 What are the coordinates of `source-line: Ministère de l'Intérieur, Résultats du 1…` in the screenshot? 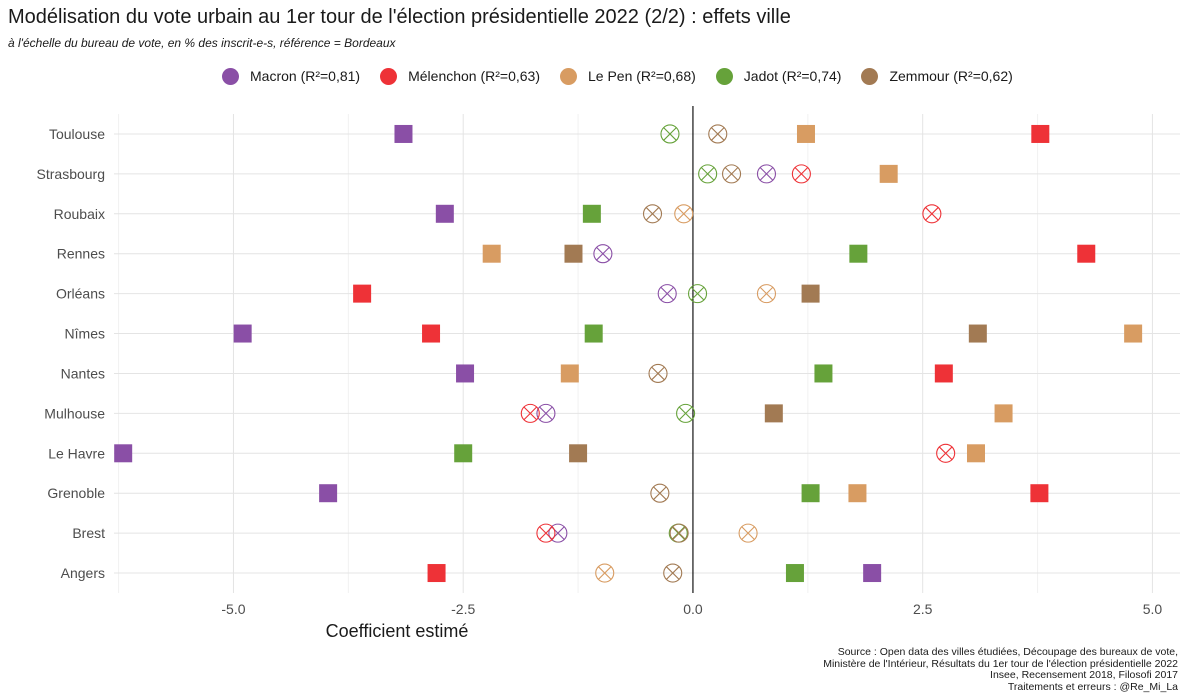 It's located at (1000, 663).